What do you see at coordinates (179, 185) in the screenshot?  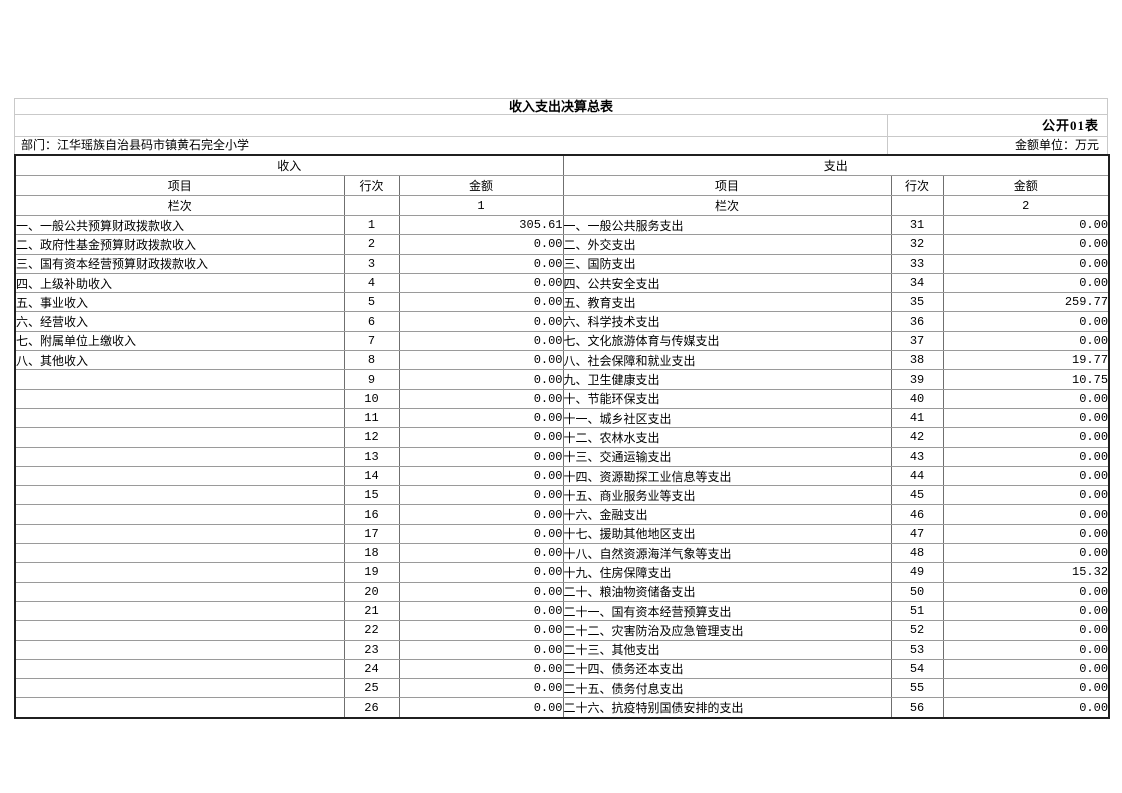 I see `income-item-header: 项目` at bounding box center [179, 185].